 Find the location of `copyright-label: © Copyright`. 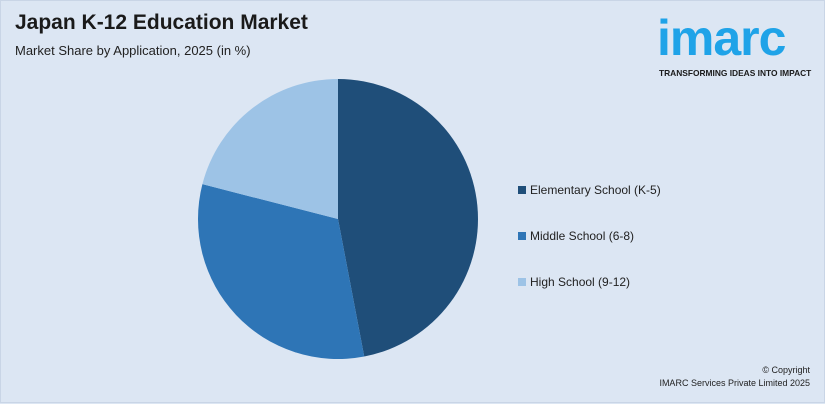

copyright-label: © Copyright is located at coordinates (786, 370).